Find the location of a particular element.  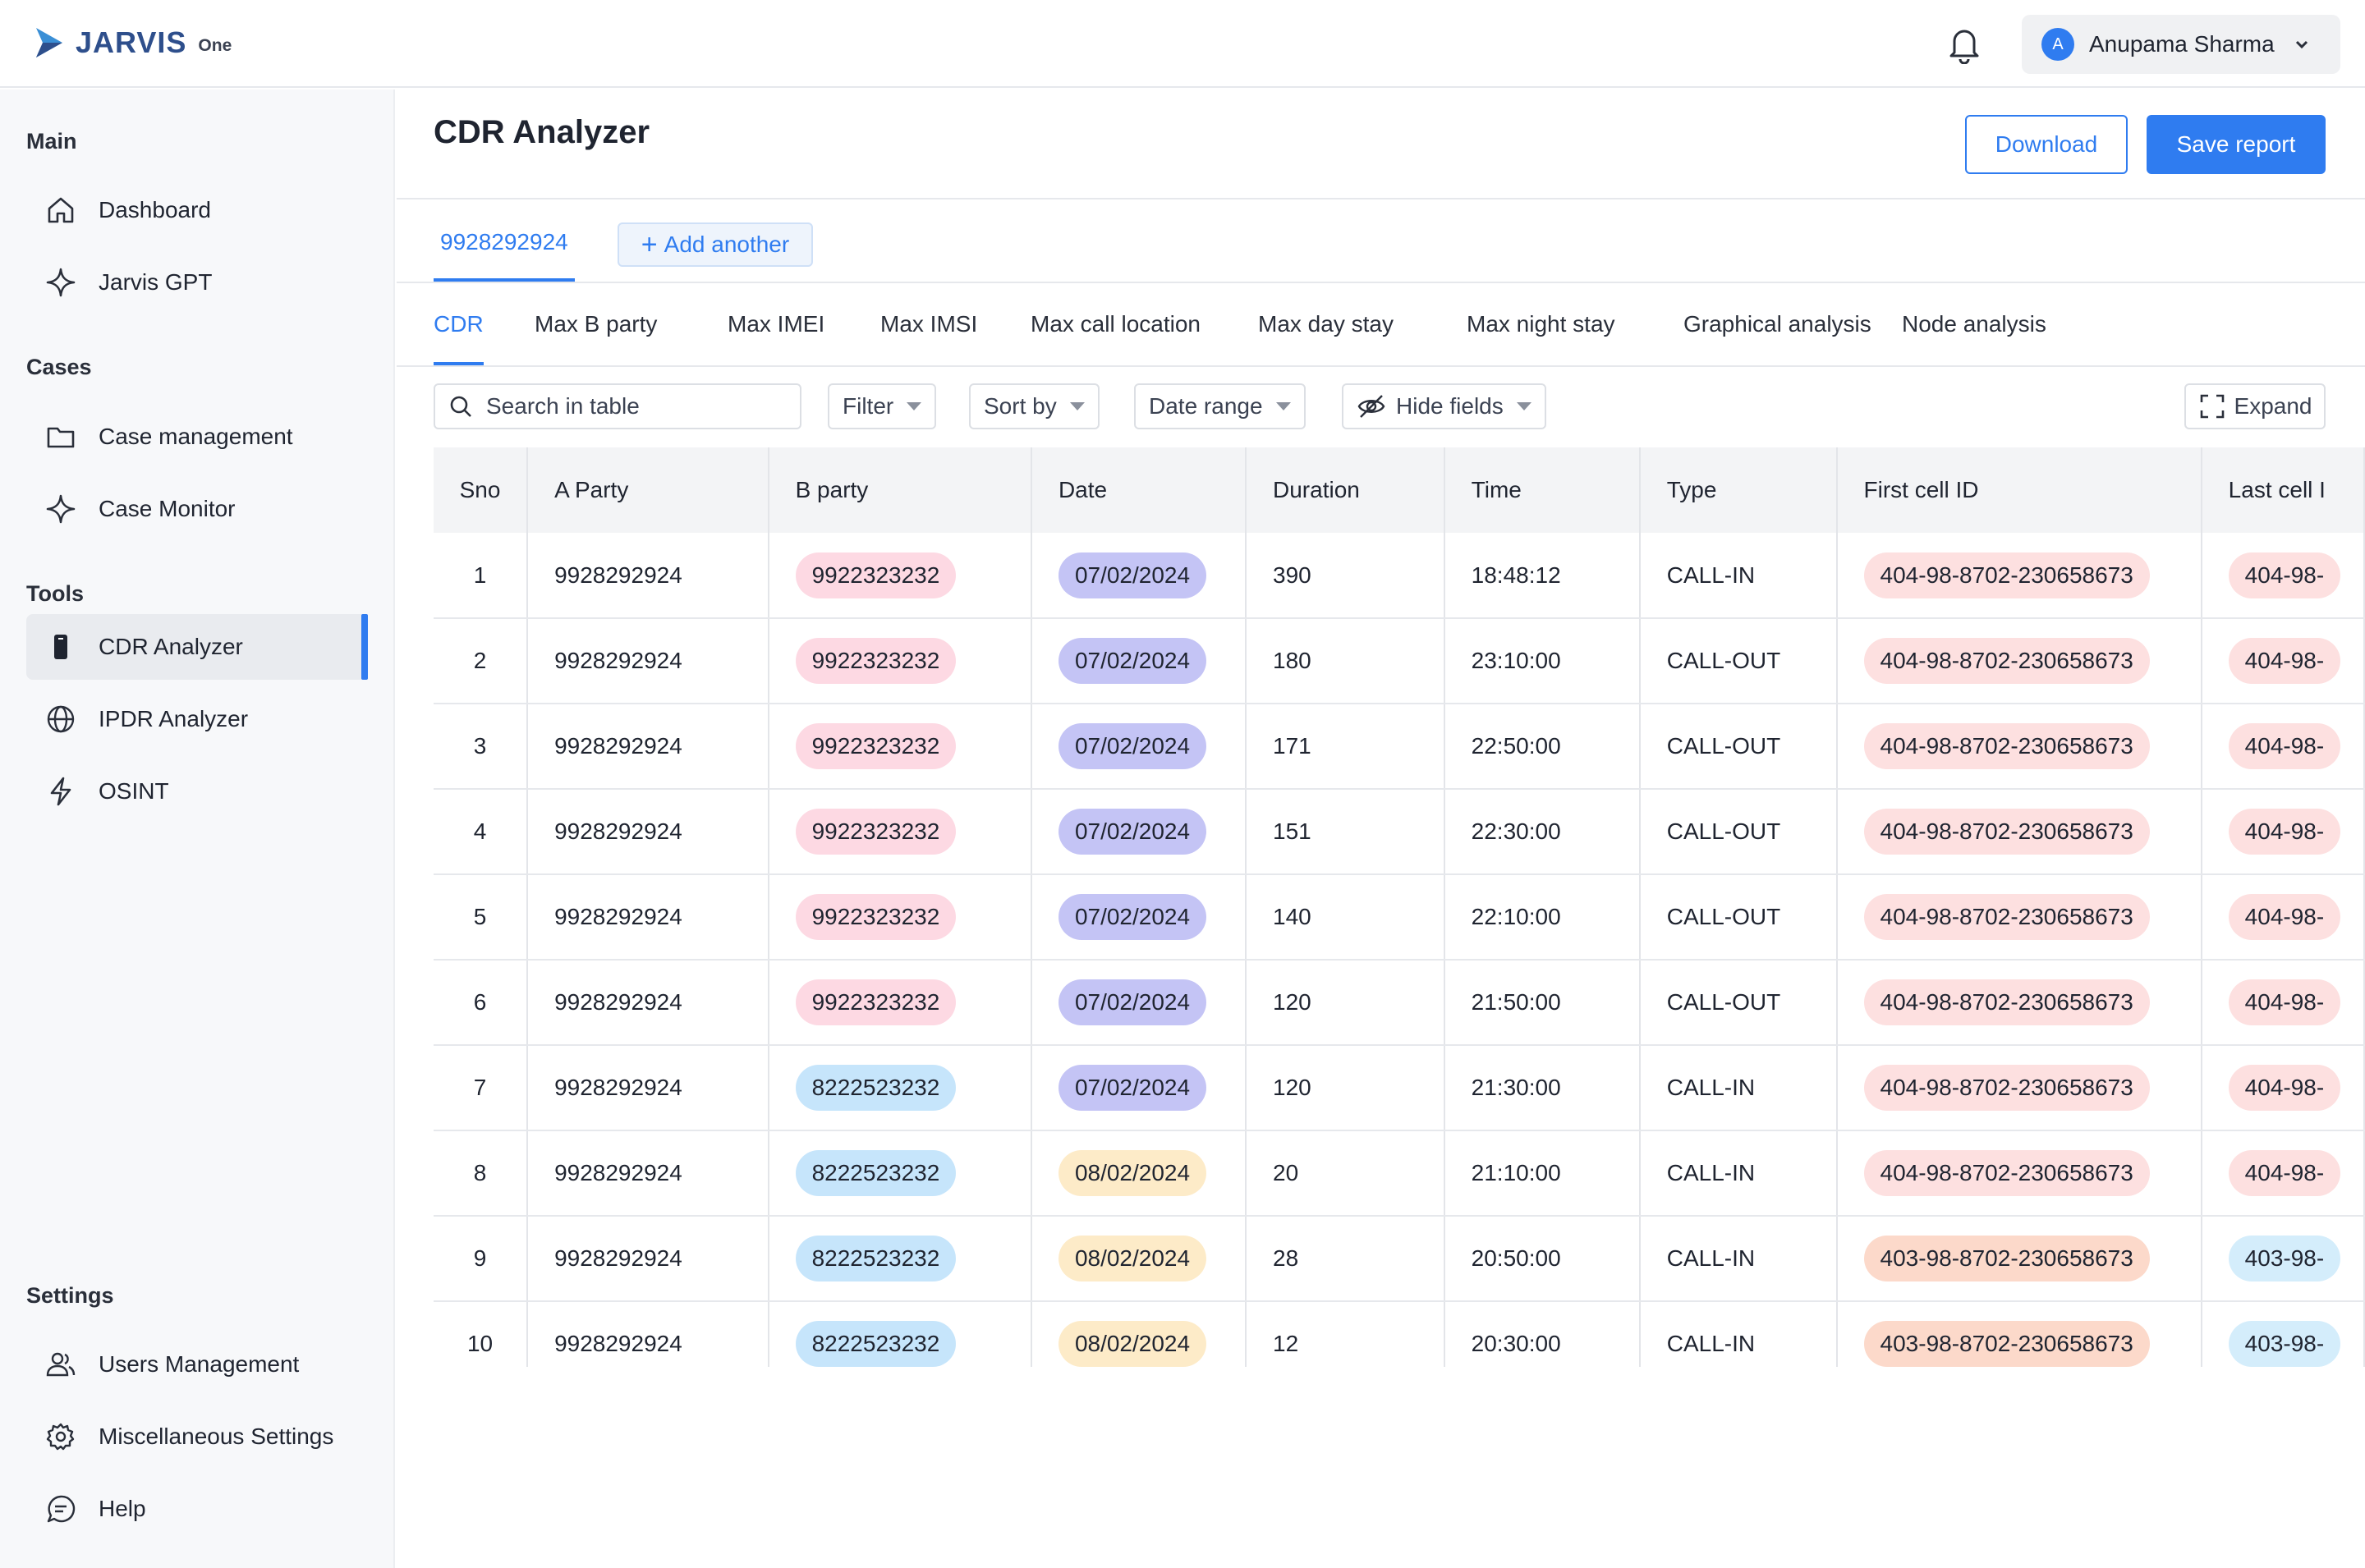

cell-time: 22:10:00 is located at coordinates (1542, 917).